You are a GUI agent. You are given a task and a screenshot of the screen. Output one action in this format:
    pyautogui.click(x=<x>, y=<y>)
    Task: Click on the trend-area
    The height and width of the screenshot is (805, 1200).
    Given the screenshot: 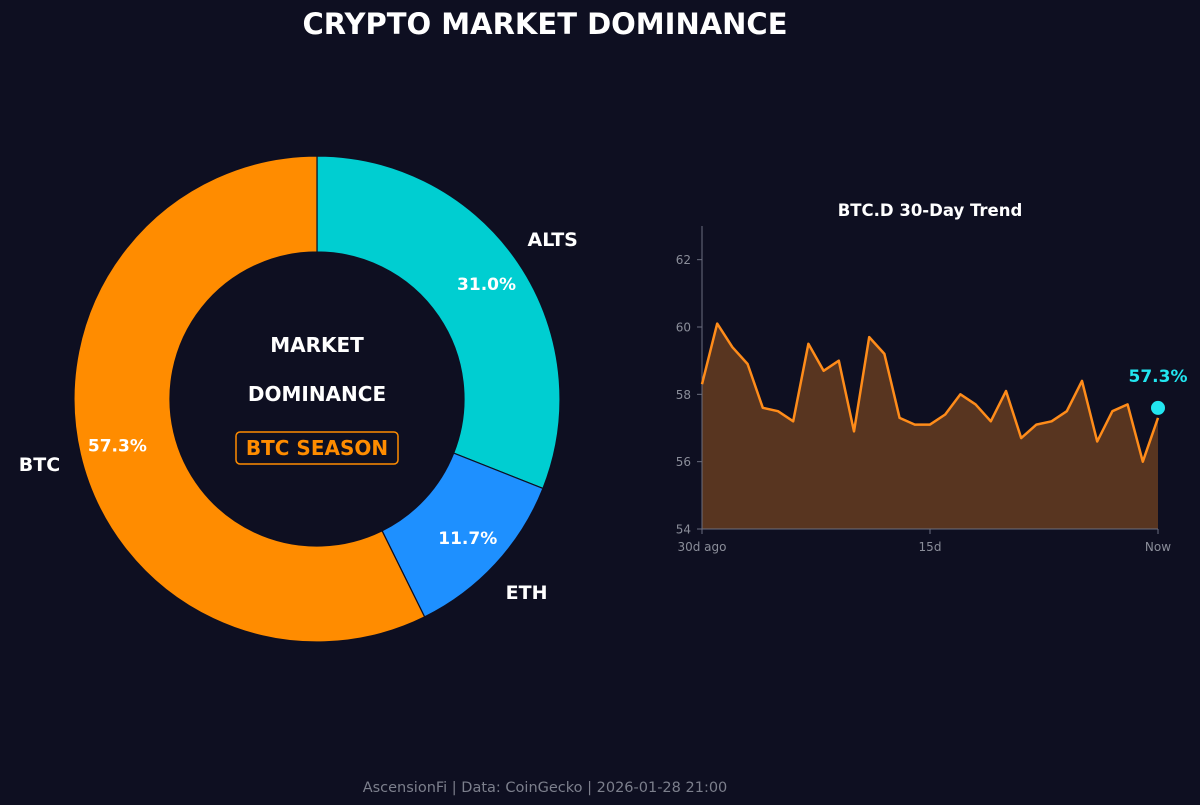 What is the action you would take?
    pyautogui.click(x=930, y=426)
    